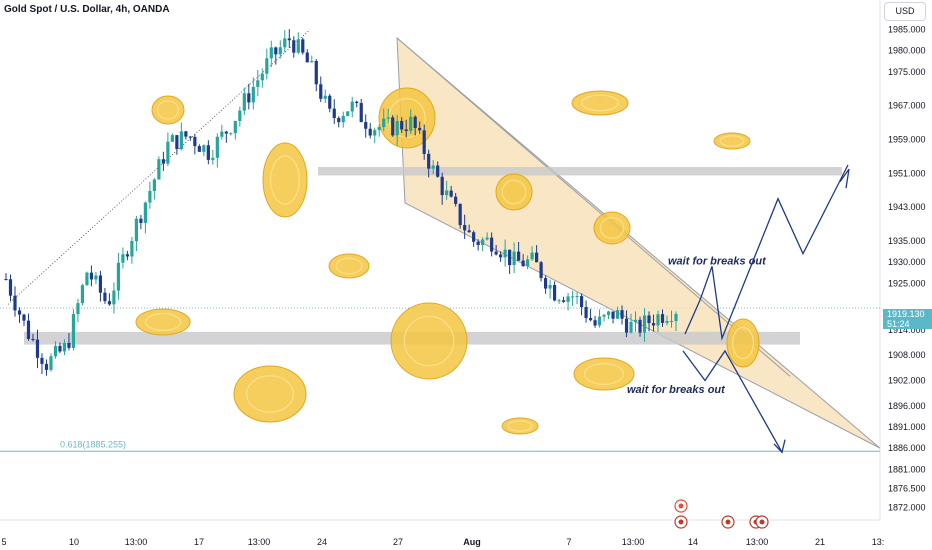 This screenshot has height=550, width=932. Describe the element at coordinates (728, 522) in the screenshot. I see `event-icon-dot` at that location.